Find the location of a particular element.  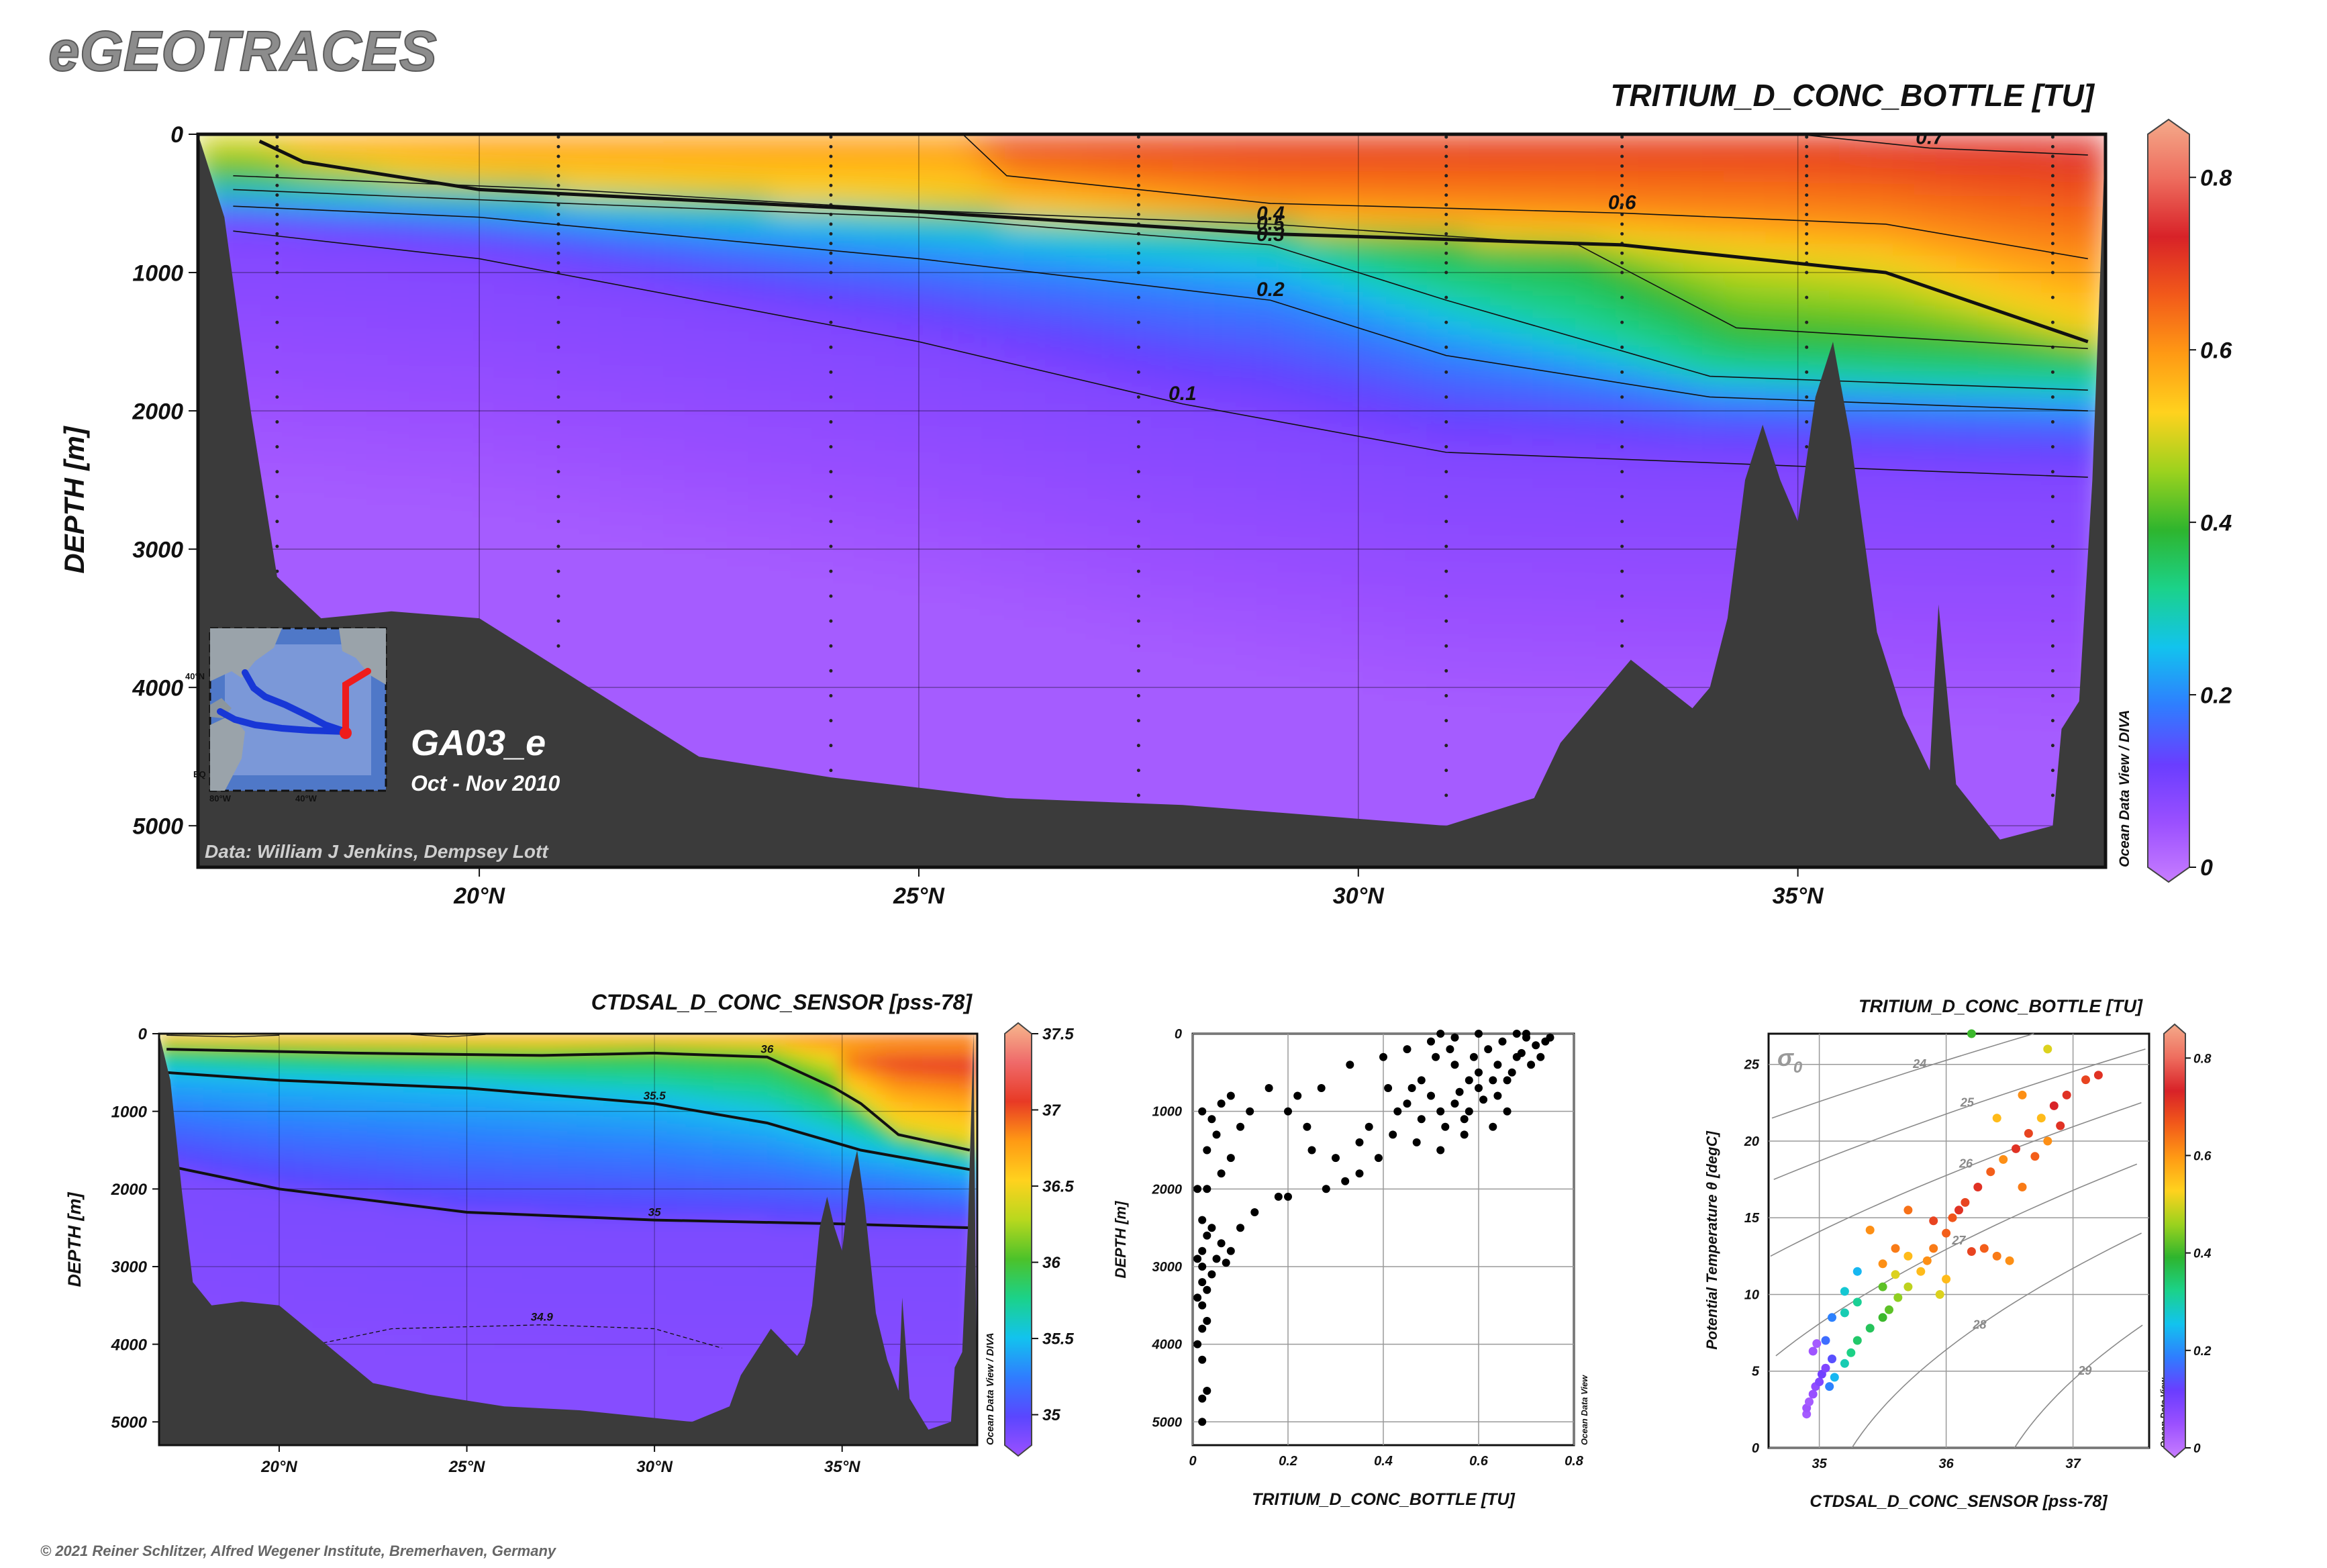

isoline-label-0.5: 0.5 is located at coordinates (1270, 223).